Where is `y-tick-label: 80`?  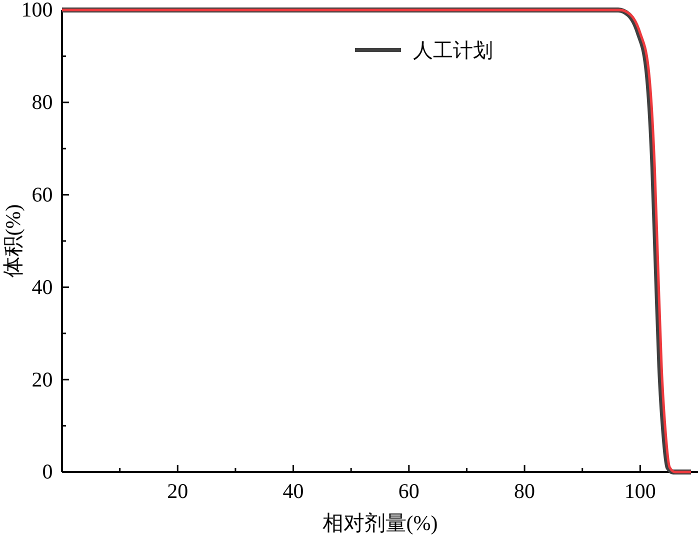
y-tick-label: 80 is located at coordinates (42, 102).